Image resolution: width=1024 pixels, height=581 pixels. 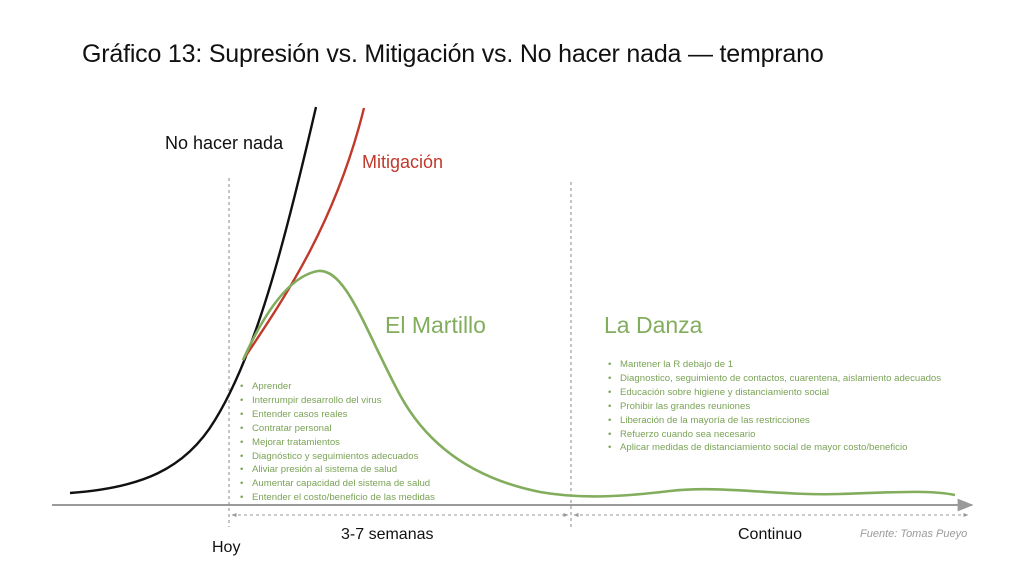 What do you see at coordinates (337, 484) in the screenshot?
I see `bullet-item: Aumentar capacidad del sistema de salud` at bounding box center [337, 484].